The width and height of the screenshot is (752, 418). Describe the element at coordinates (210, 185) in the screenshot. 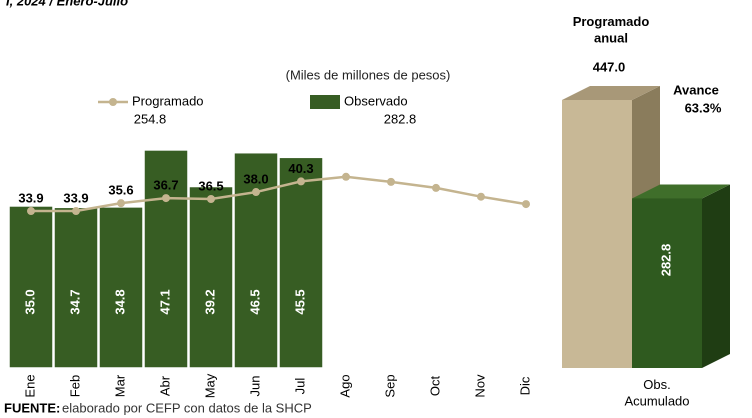

I see `line-value-label: 36.5` at that location.